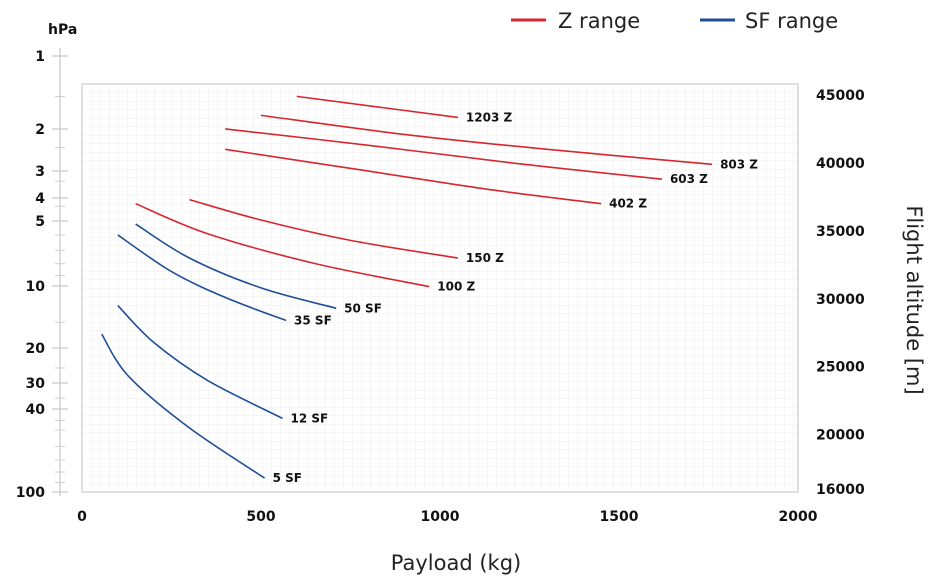  Describe the element at coordinates (489, 117) in the screenshot. I see `curve-label: 1203 Z` at that location.